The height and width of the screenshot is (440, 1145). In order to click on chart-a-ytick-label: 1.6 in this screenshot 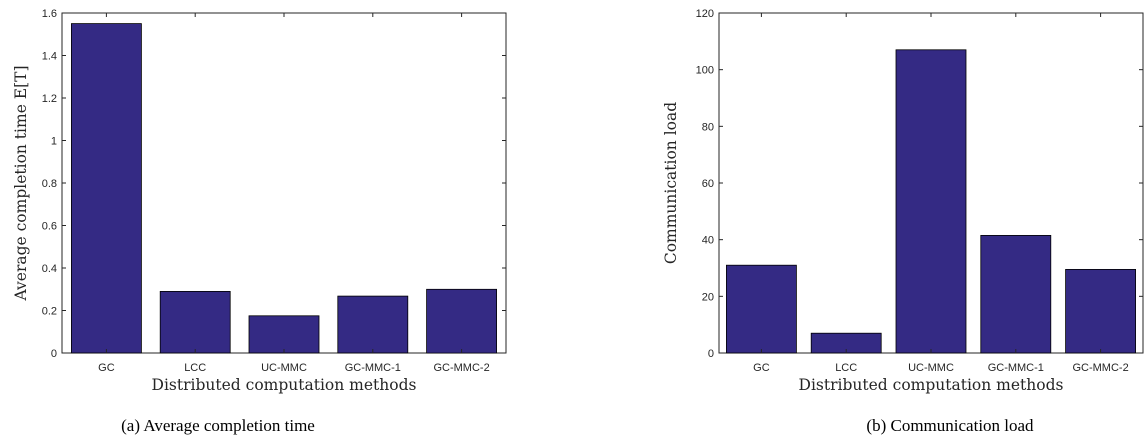, I will do `click(49, 14)`.